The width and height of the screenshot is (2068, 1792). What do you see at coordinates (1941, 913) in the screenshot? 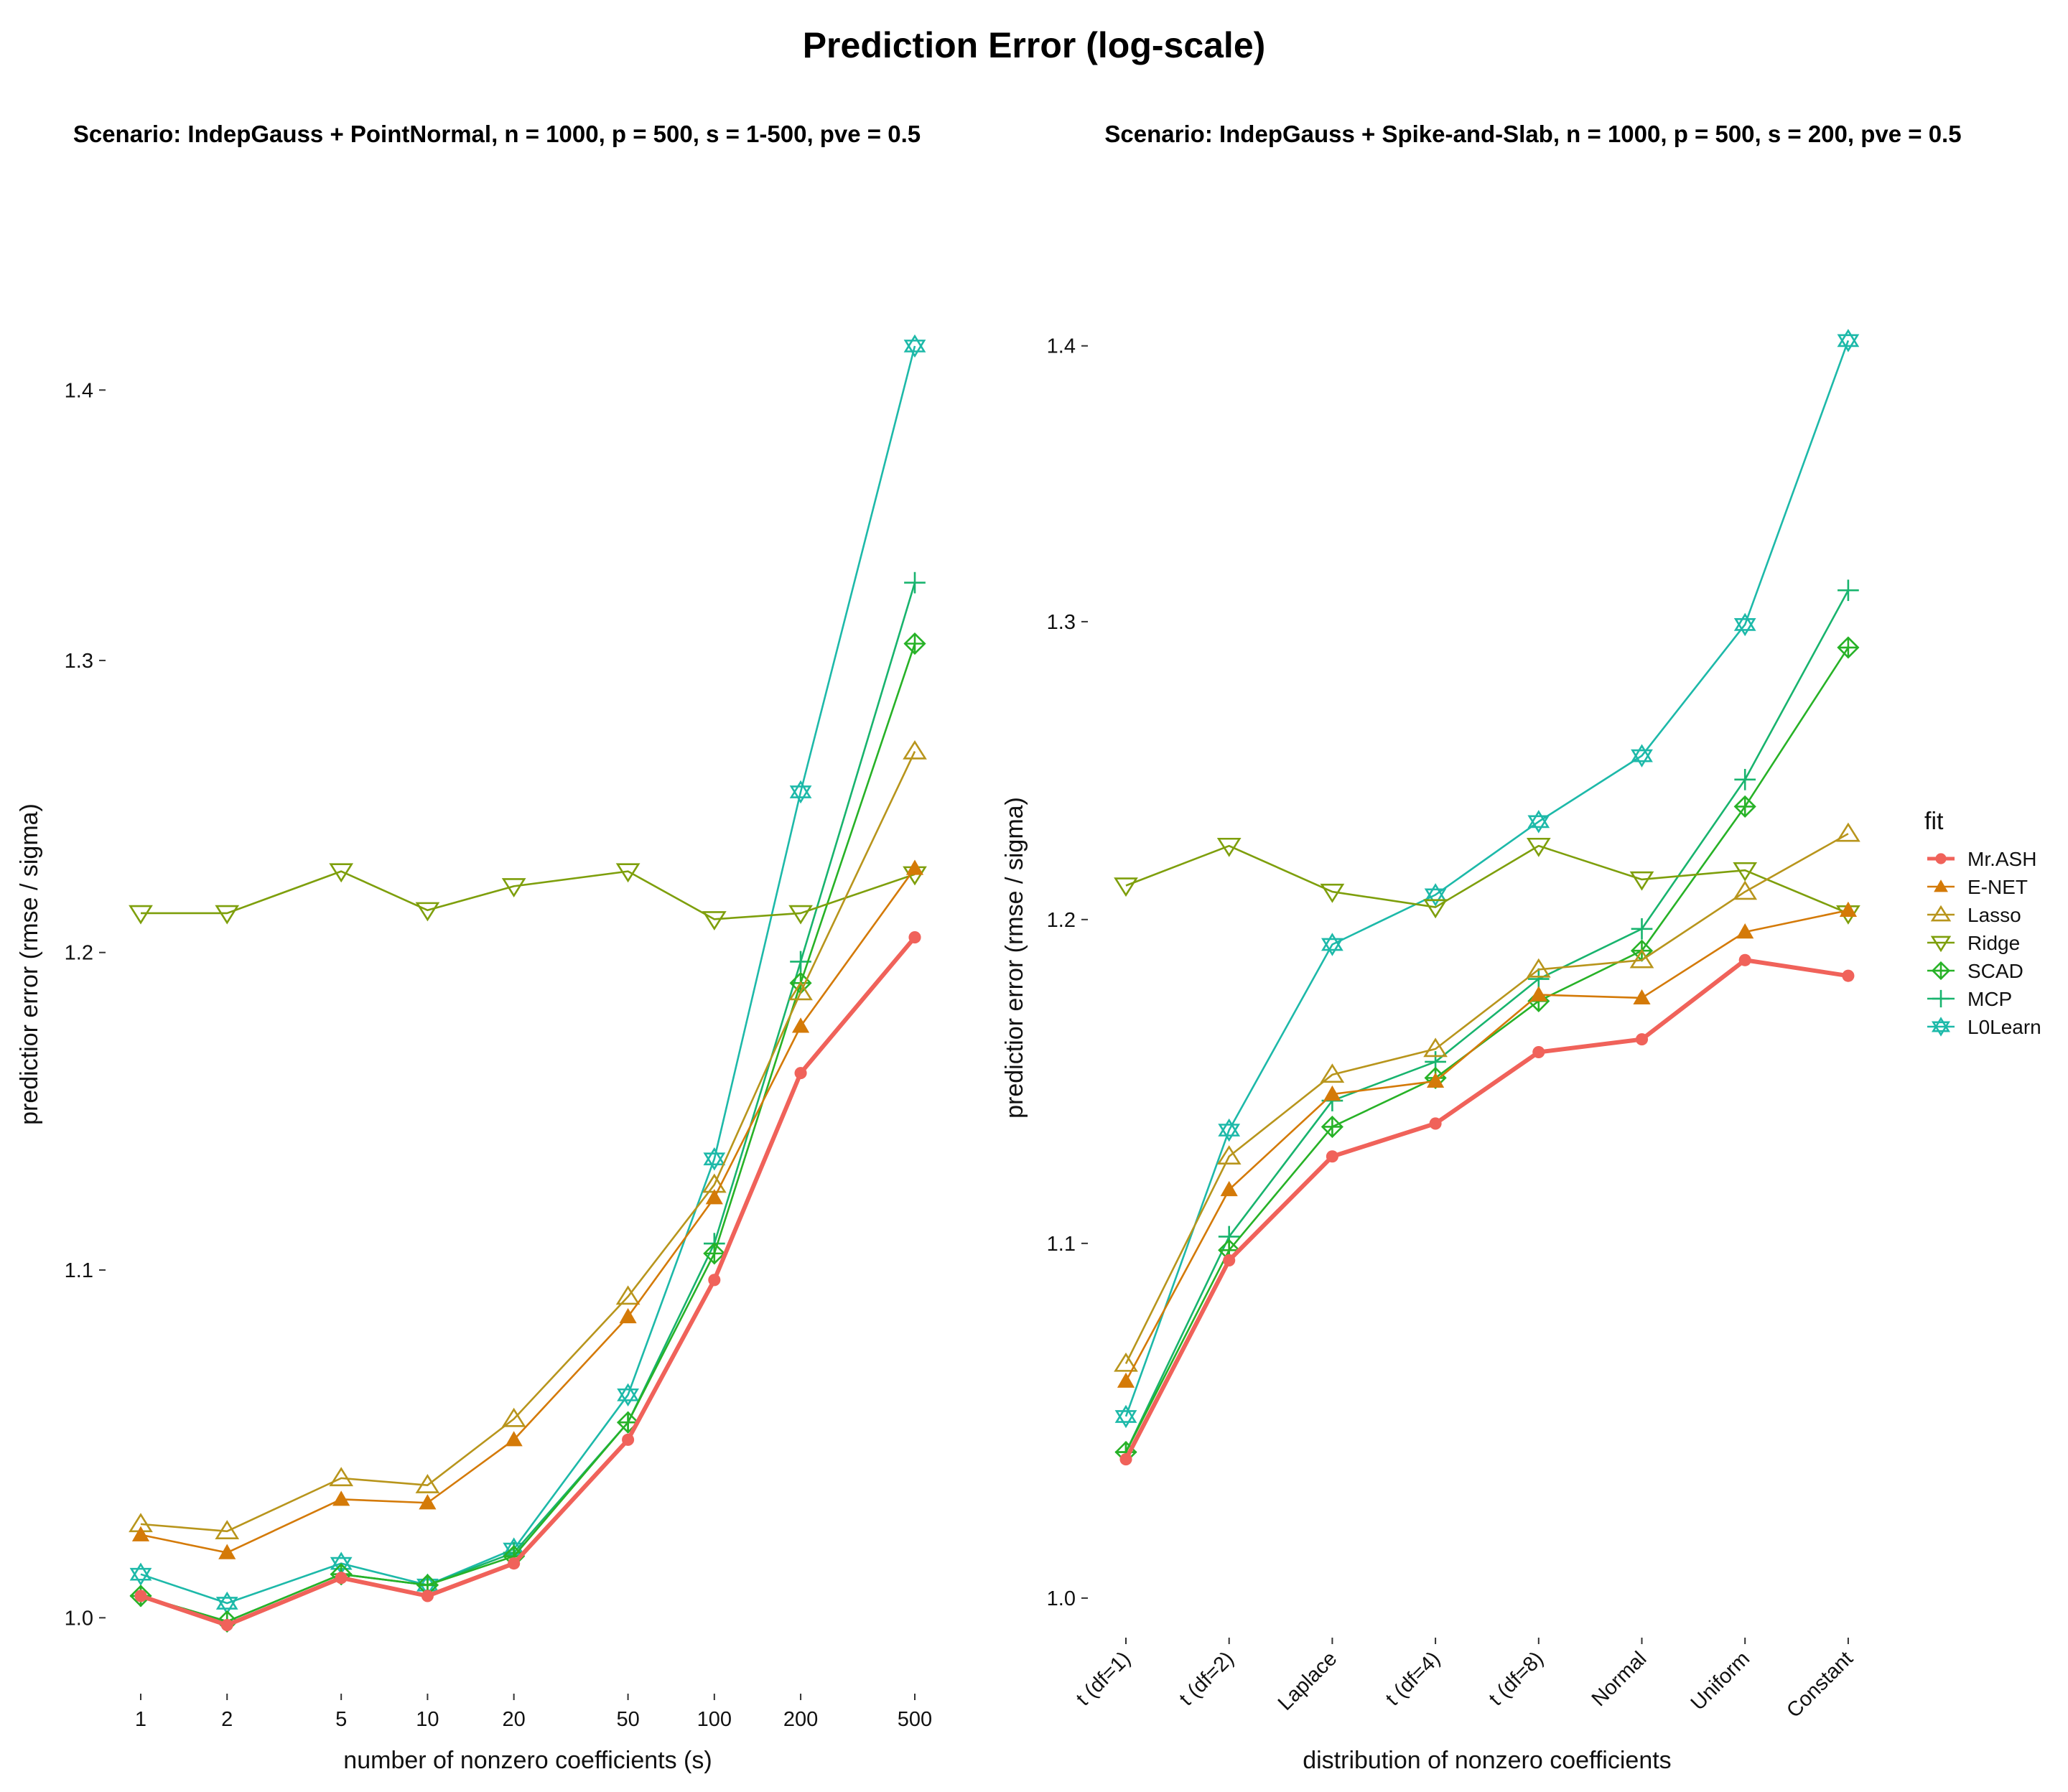
I see `legend-marker-lasso` at bounding box center [1941, 913].